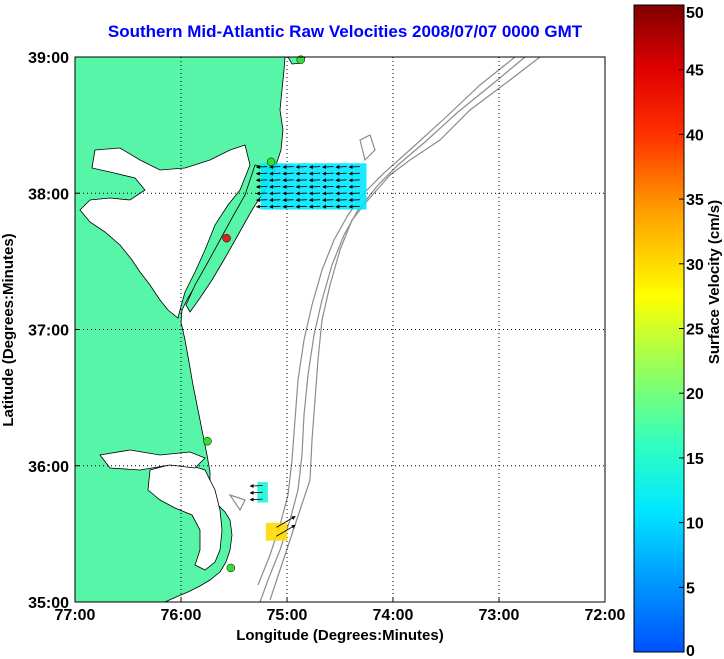 Image resolution: width=724 pixels, height=659 pixels. What do you see at coordinates (695, 459) in the screenshot?
I see `colorbar-tick-label: 15` at bounding box center [695, 459].